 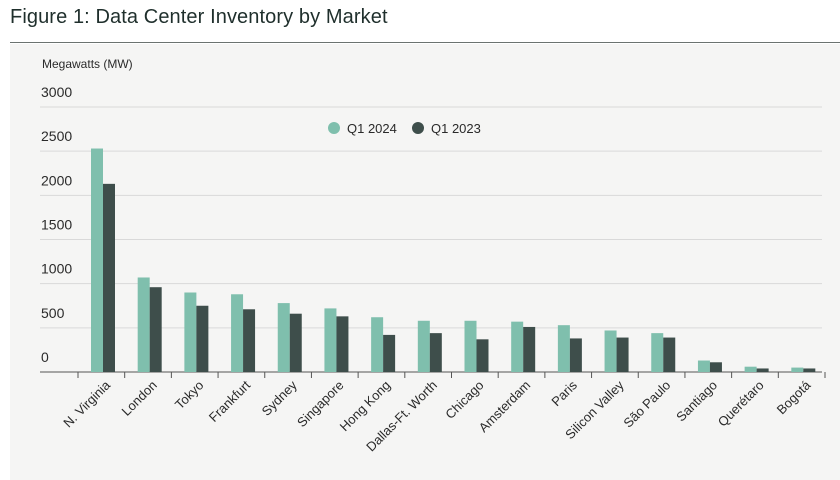 What do you see at coordinates (425, 42) in the screenshot?
I see `title-divider` at bounding box center [425, 42].